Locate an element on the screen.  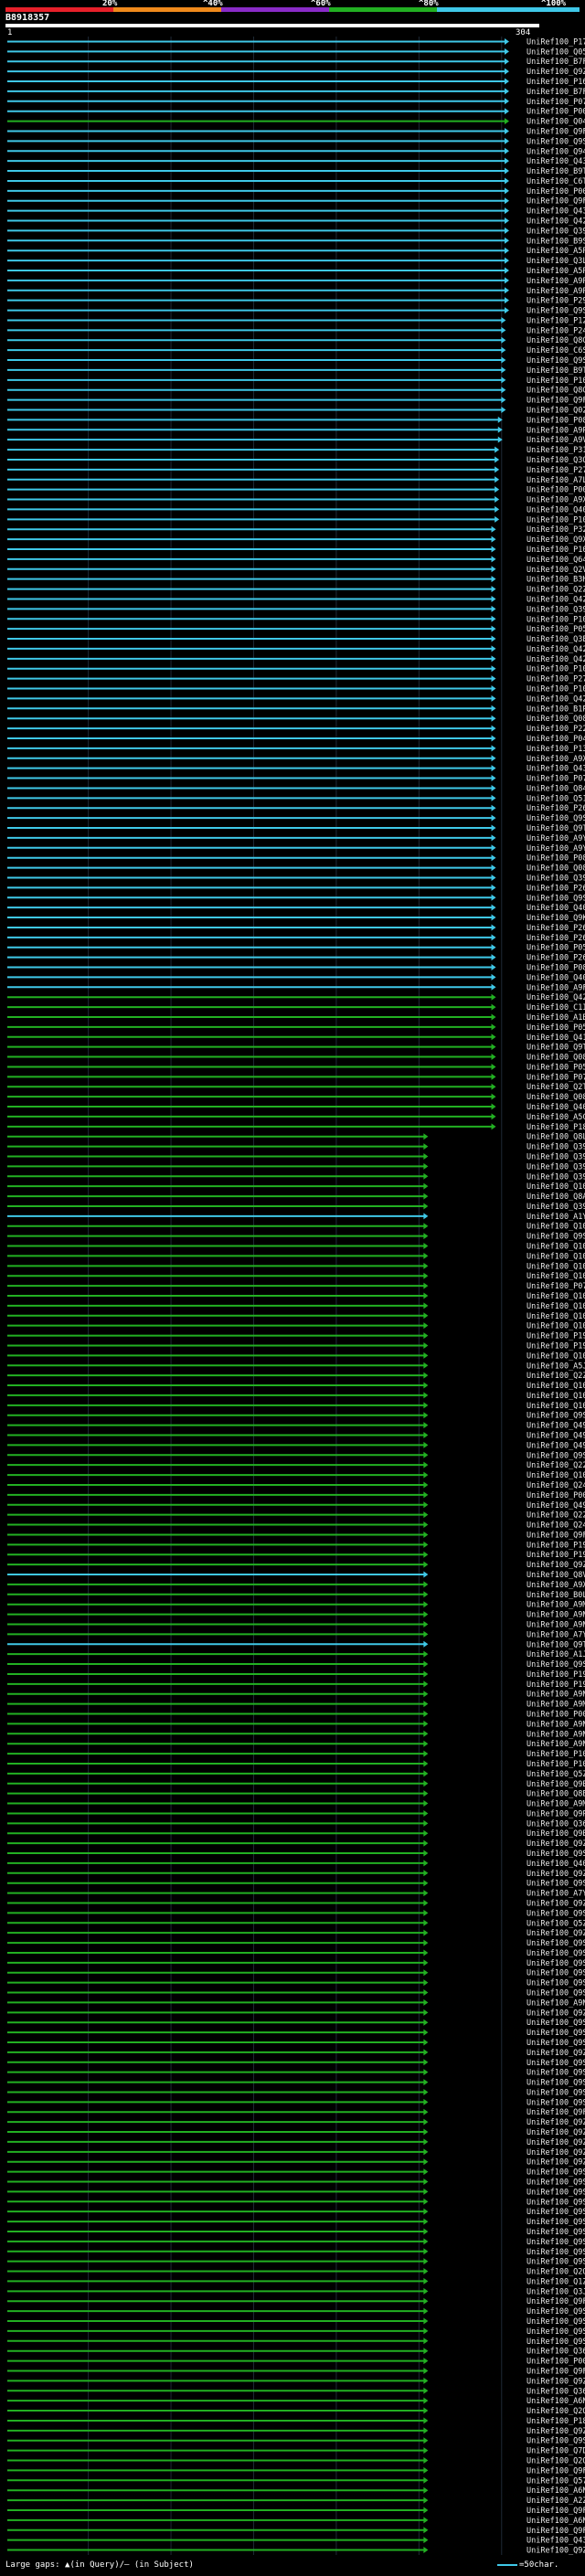
hit-label: UniRef100_B0LMN2 is located at coordinates (556, 1595).